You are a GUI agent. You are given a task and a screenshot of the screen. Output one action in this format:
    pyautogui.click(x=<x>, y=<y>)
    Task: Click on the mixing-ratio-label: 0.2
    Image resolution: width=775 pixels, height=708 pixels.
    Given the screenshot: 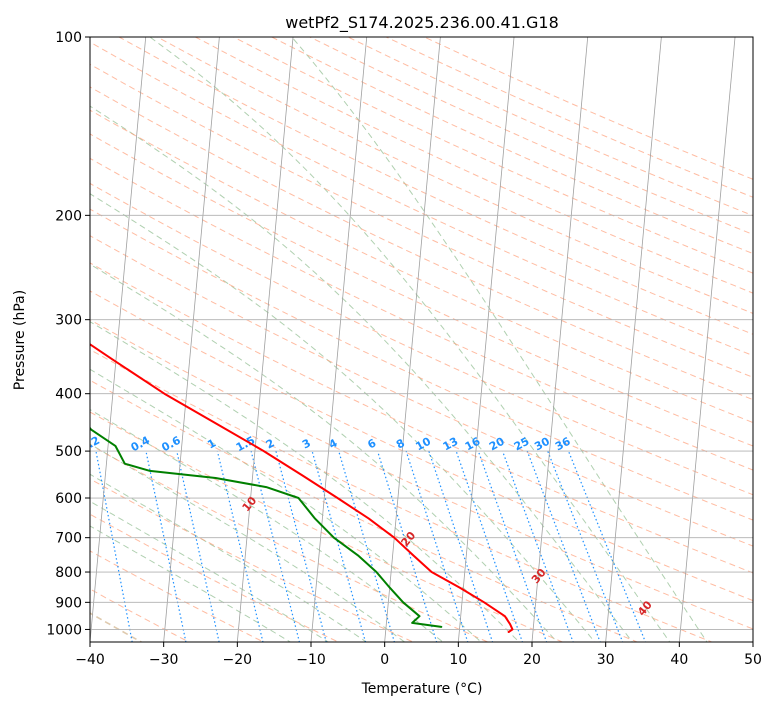 What is the action you would take?
    pyautogui.click(x=90, y=444)
    